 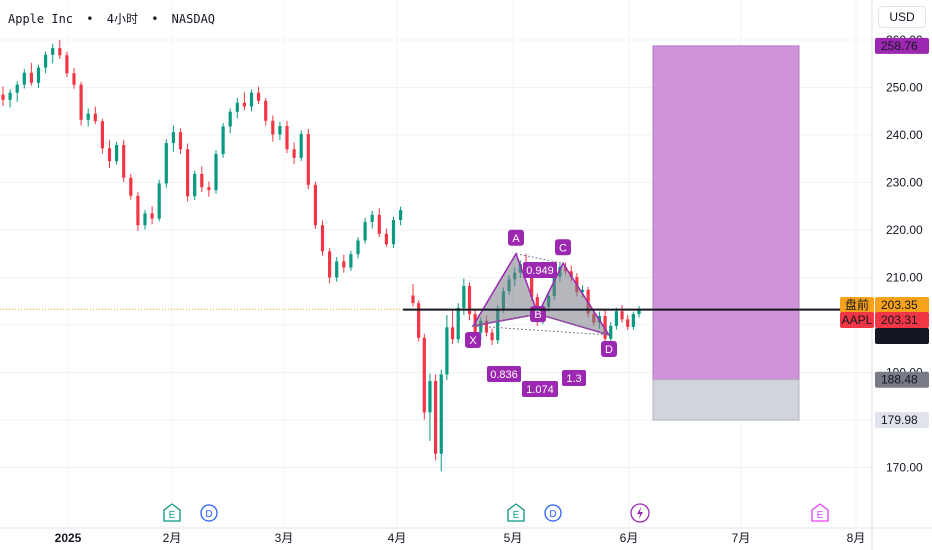 I want to click on pattern-dash-xb, so click(x=505, y=320).